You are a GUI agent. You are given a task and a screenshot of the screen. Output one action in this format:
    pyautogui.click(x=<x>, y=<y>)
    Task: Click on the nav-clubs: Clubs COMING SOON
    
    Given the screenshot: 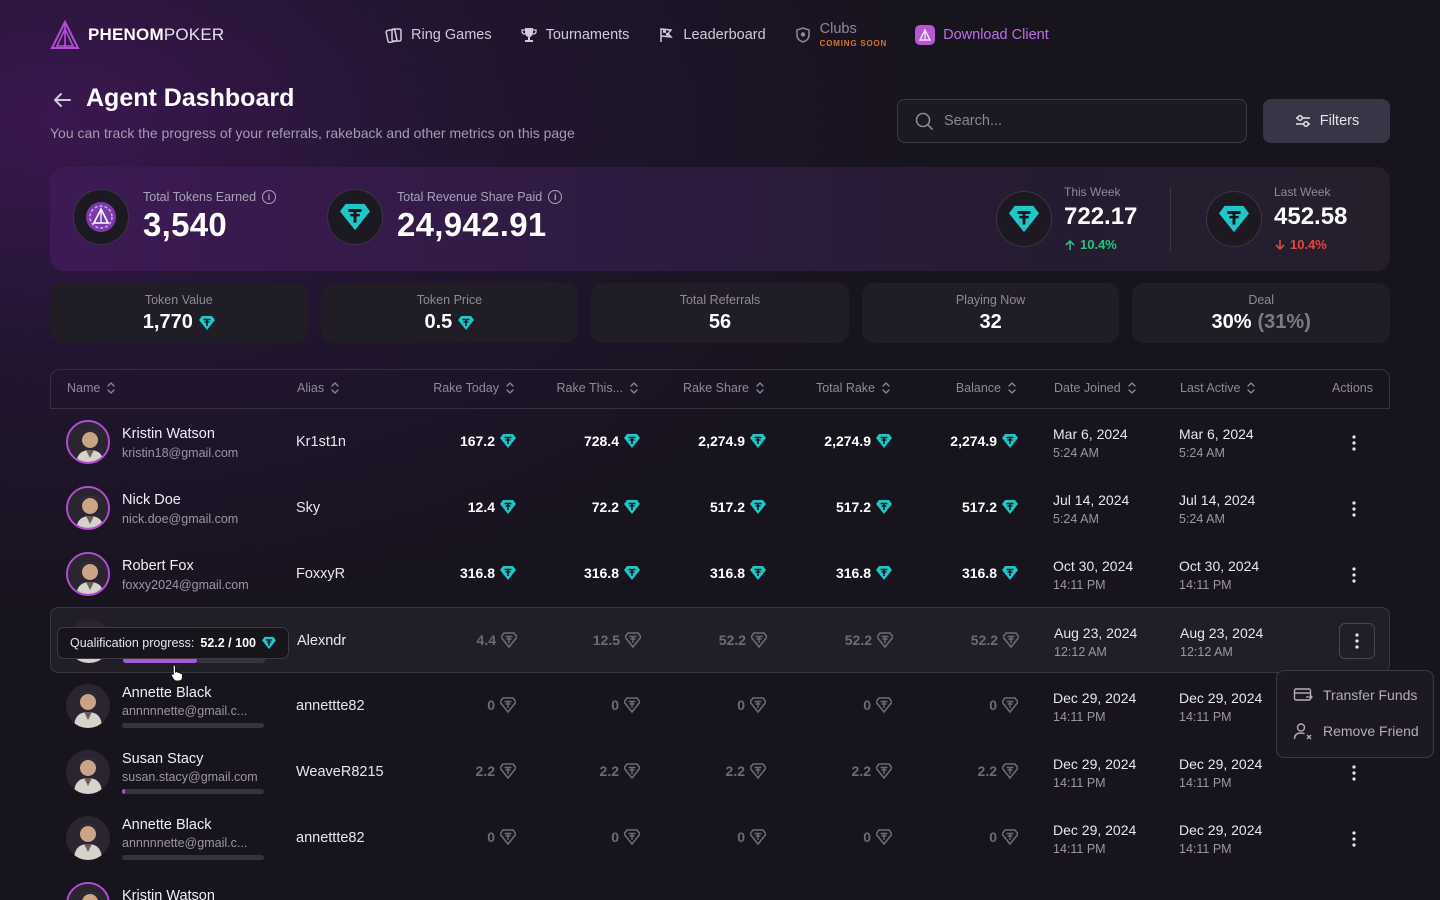 What is the action you would take?
    pyautogui.click(x=840, y=35)
    